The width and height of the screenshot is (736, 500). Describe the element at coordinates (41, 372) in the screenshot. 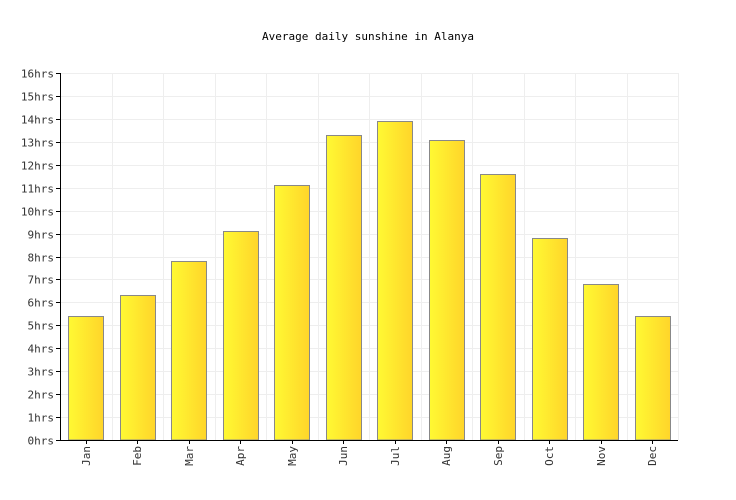

I see `y-tick-label: 3hrs` at that location.